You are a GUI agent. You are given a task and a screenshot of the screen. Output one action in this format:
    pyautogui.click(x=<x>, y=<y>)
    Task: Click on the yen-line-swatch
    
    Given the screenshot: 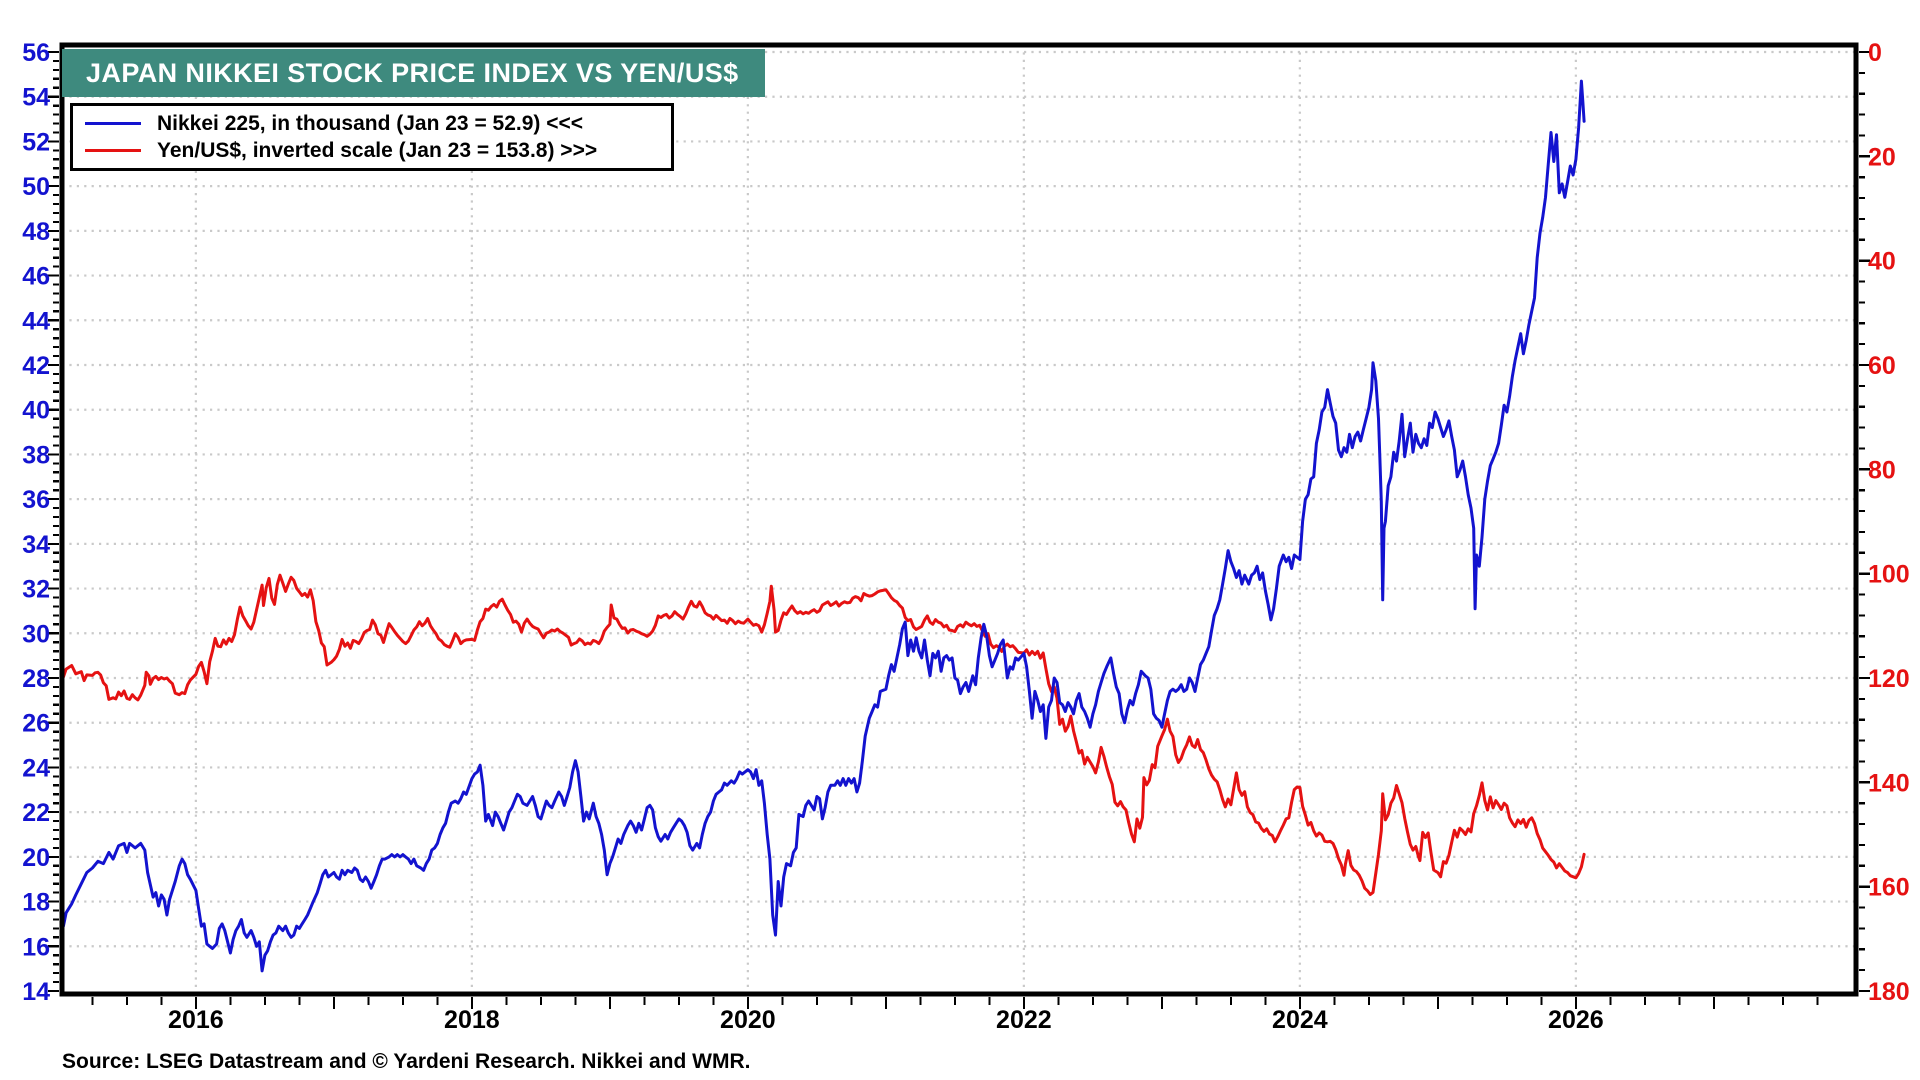 What is the action you would take?
    pyautogui.click(x=113, y=150)
    